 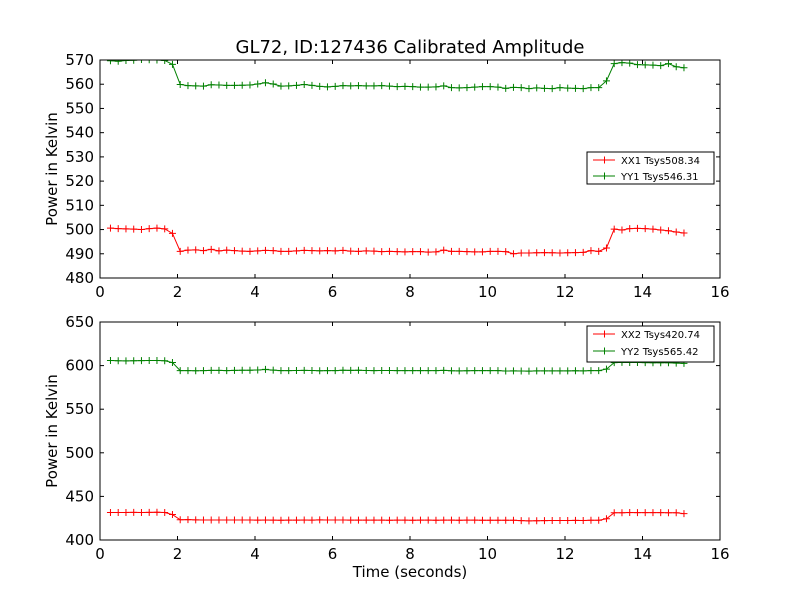 I want to click on y-axis-label: Power in Kelvin, so click(x=52, y=431).